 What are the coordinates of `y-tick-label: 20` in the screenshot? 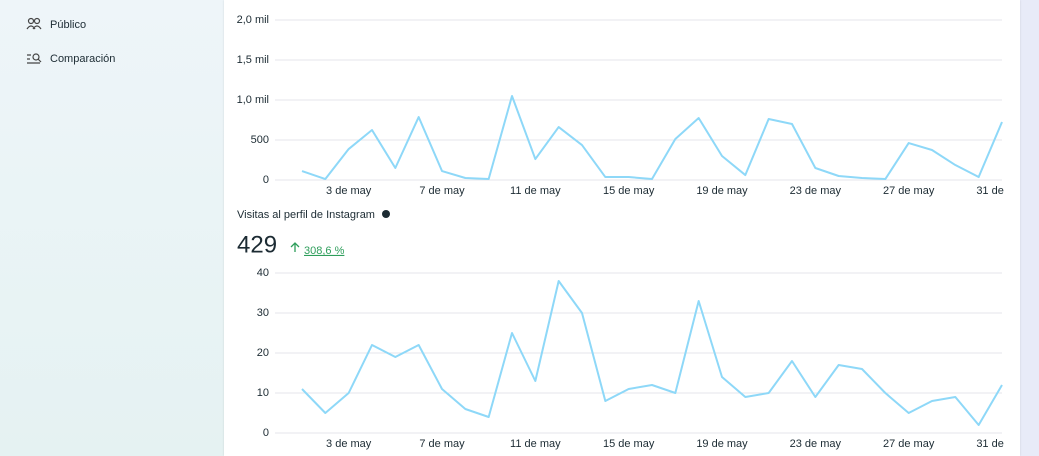 It's located at (263, 353).